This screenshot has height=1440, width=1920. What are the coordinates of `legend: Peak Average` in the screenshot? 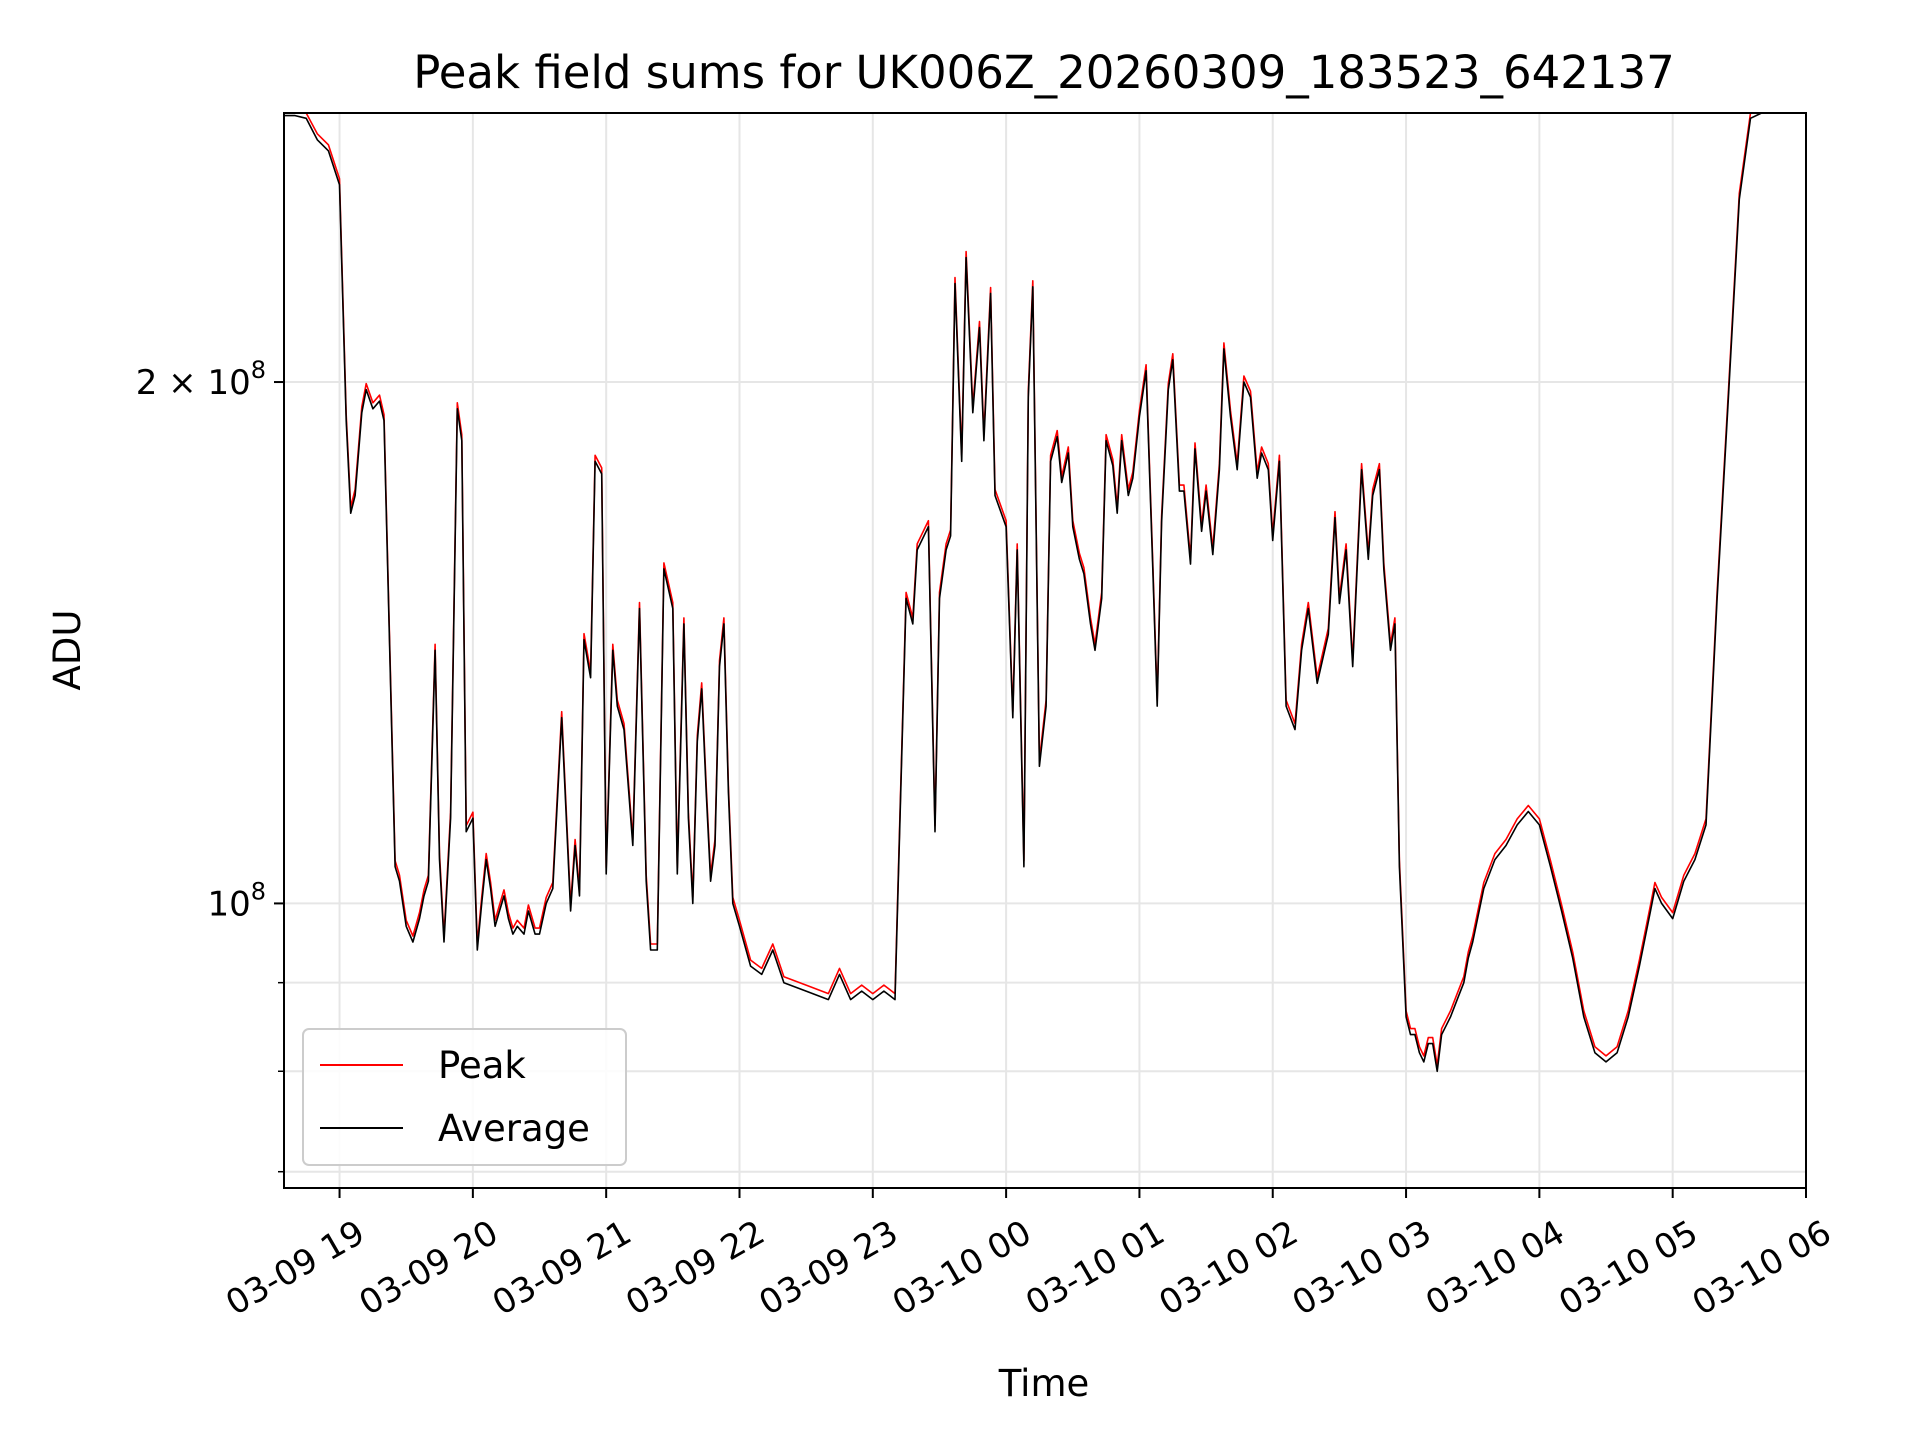 It's located at (464, 1097).